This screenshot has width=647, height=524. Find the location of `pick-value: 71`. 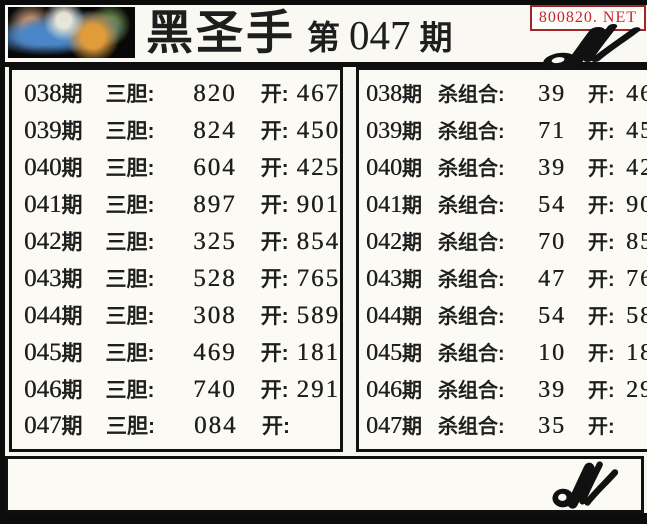

pick-value: 71 is located at coordinates (552, 131).